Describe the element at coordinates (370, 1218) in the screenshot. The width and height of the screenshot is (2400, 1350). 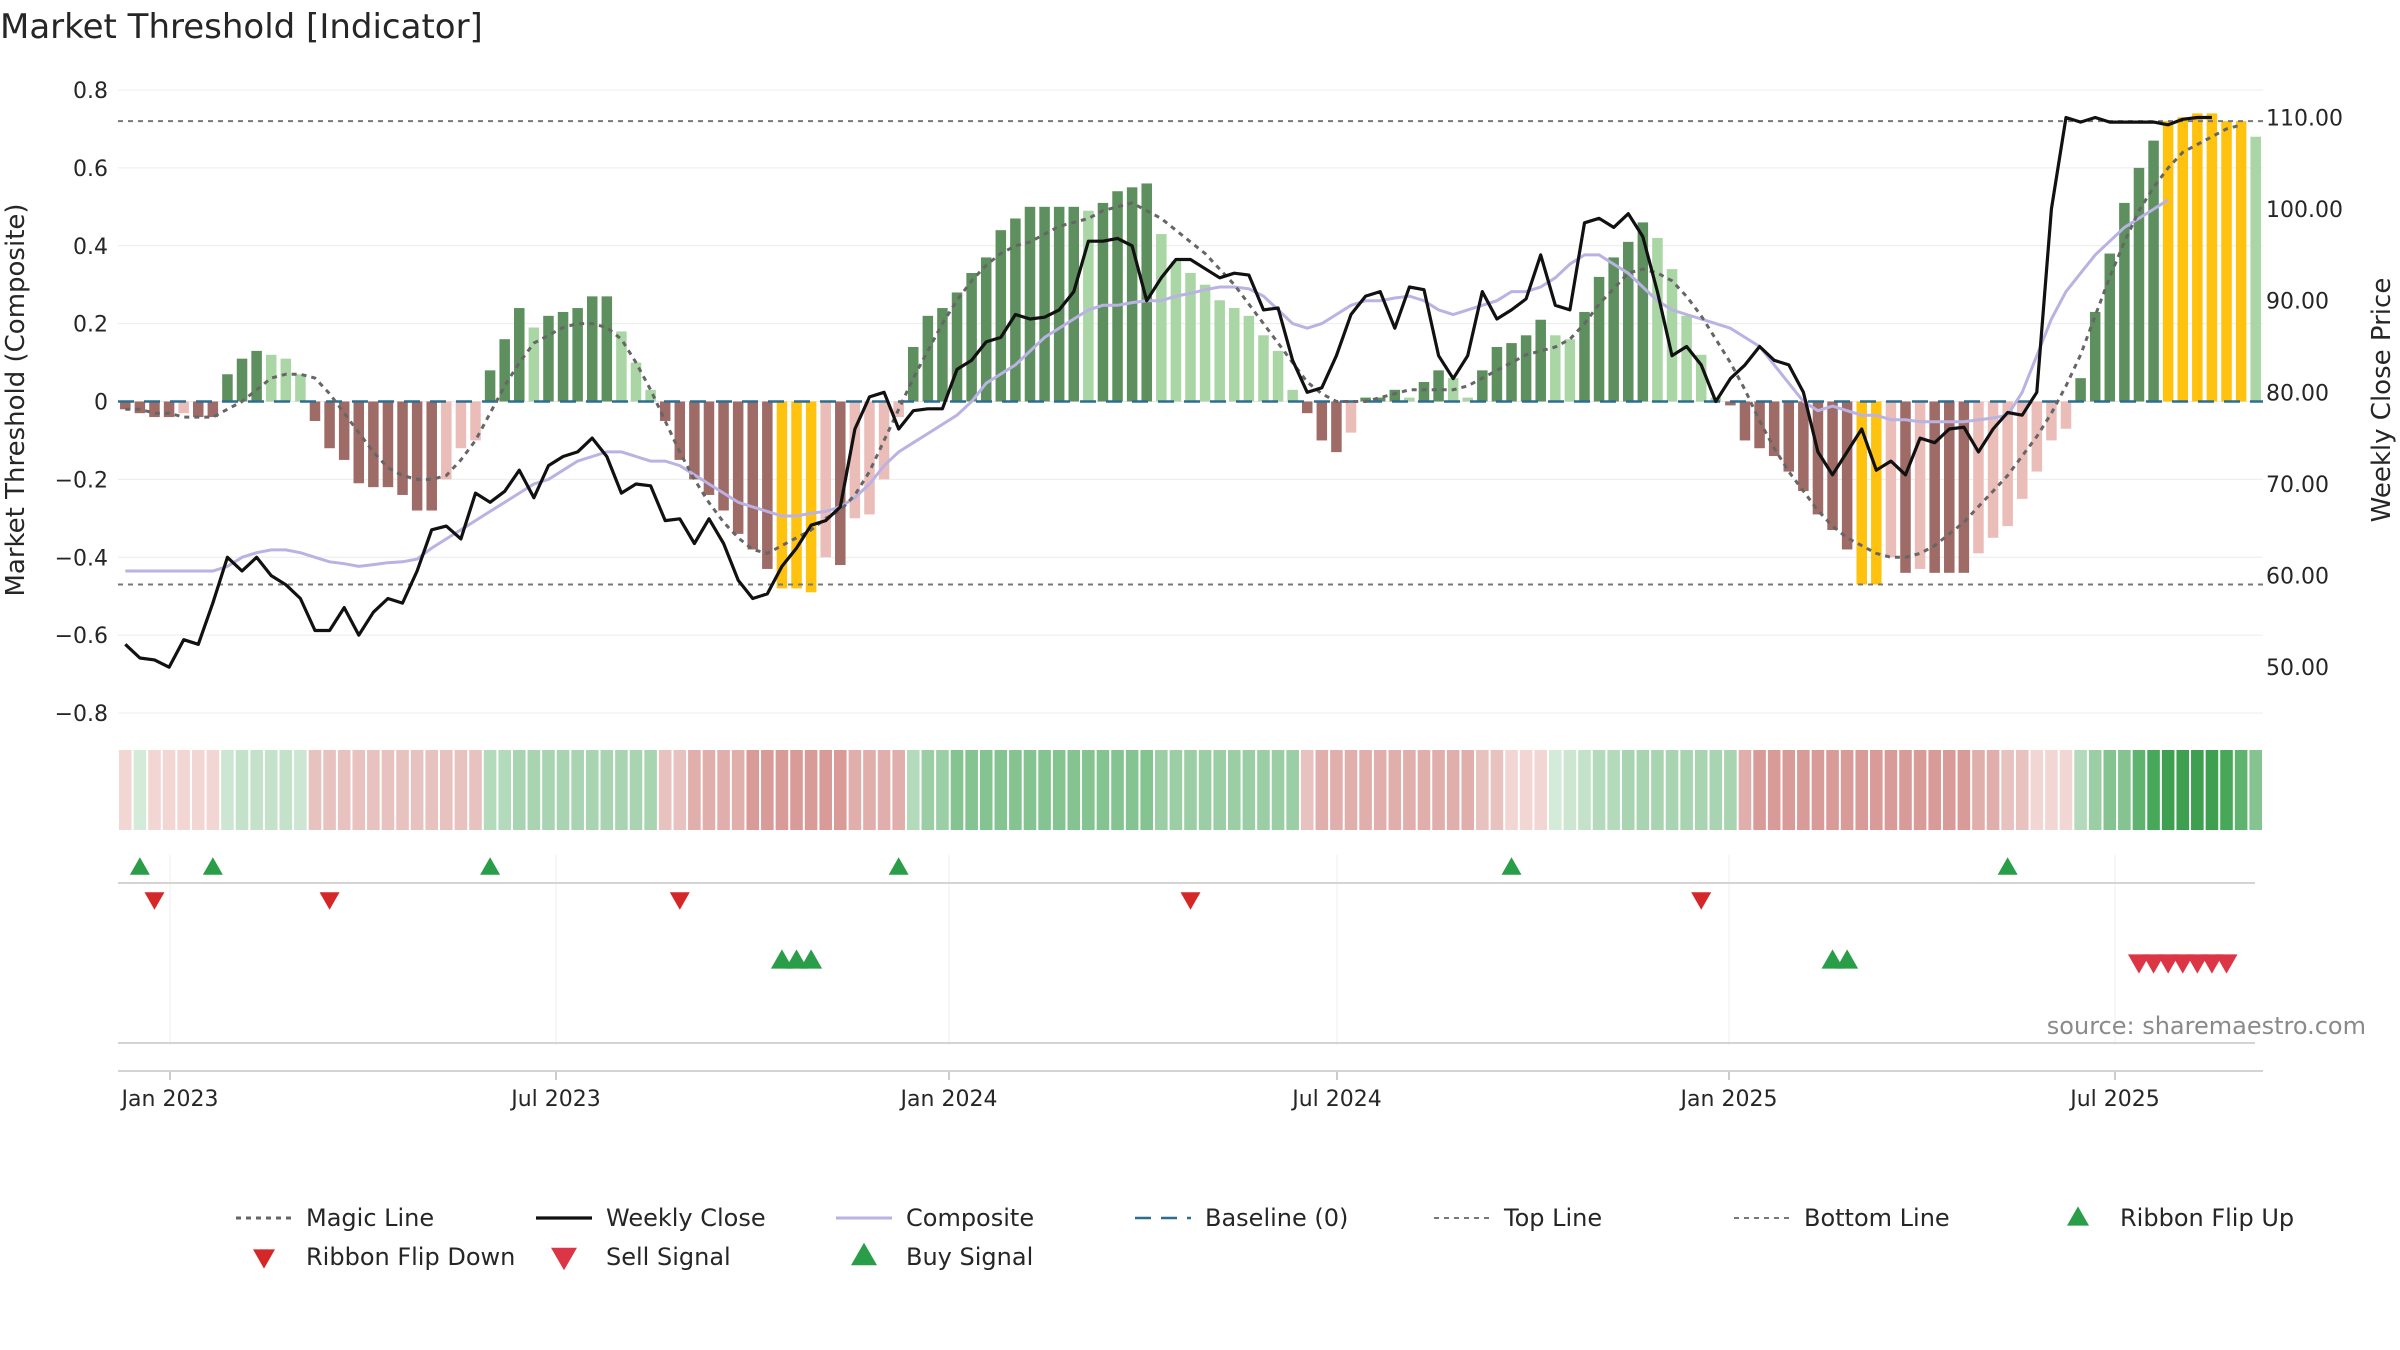
I see `legend-label: Magic Line` at that location.